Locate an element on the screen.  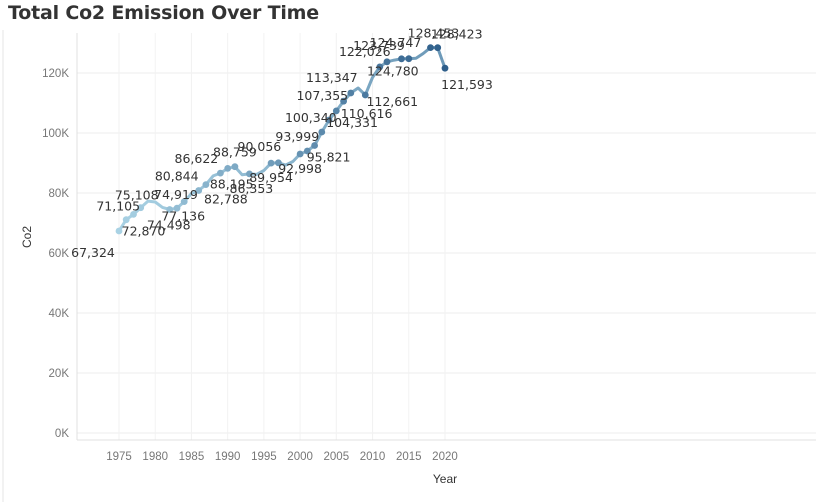
x-tick-label: 2010 is located at coordinates (373, 457).